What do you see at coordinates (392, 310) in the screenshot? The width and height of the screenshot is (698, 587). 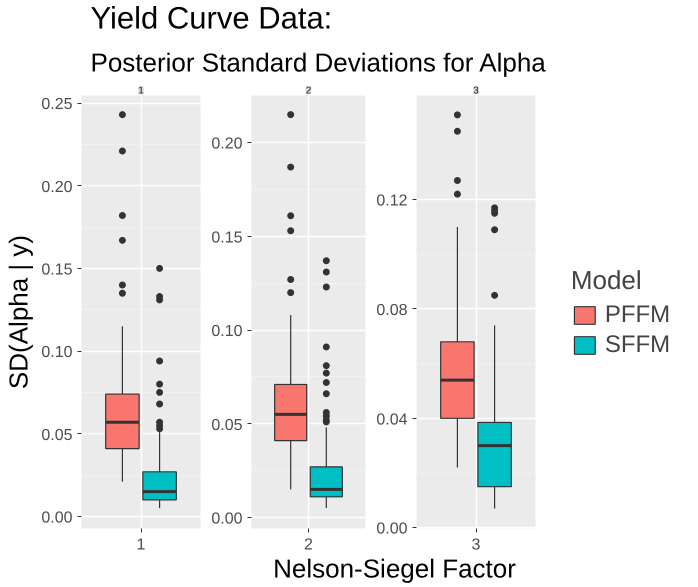 I see `y-tick-label: 0.08` at bounding box center [392, 310].